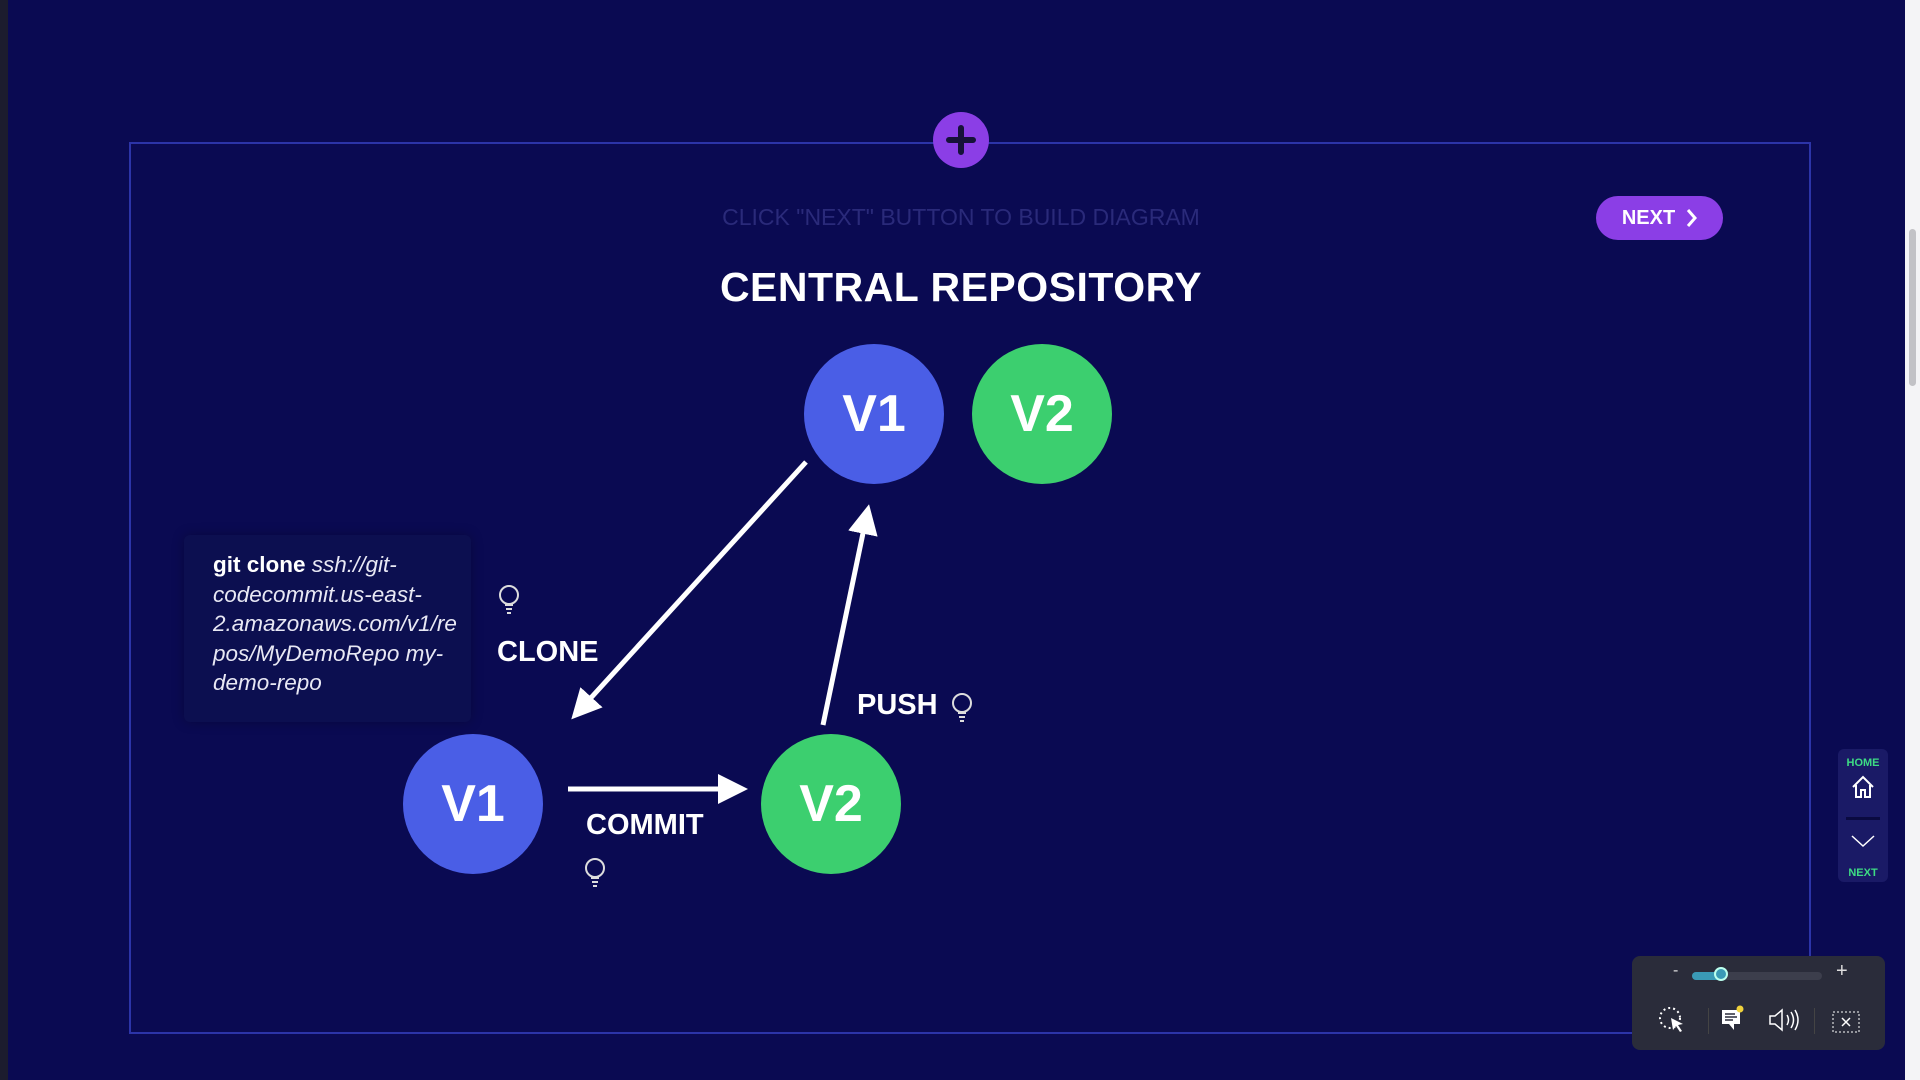  Describe the element at coordinates (1842, 971) in the screenshot. I see `zoom-in-button: +` at that location.